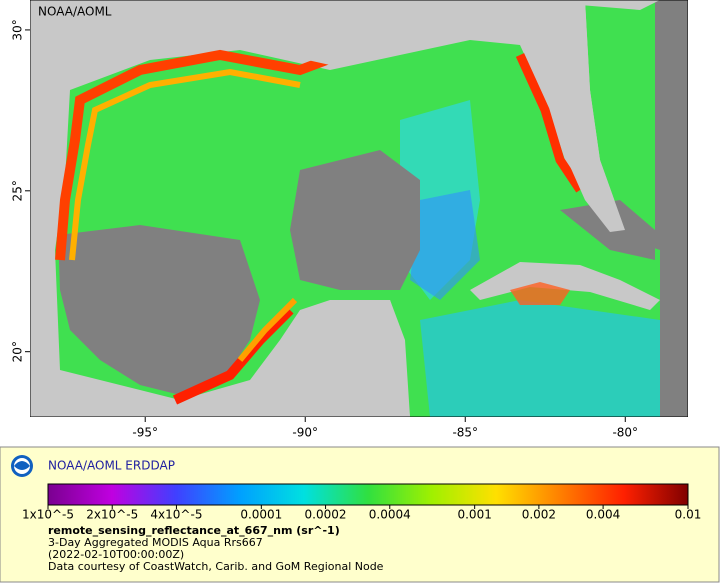 This screenshot has width=720, height=583. What do you see at coordinates (48, 515) in the screenshot?
I see `colorbar-tick-label: 1x10^-5` at bounding box center [48, 515].